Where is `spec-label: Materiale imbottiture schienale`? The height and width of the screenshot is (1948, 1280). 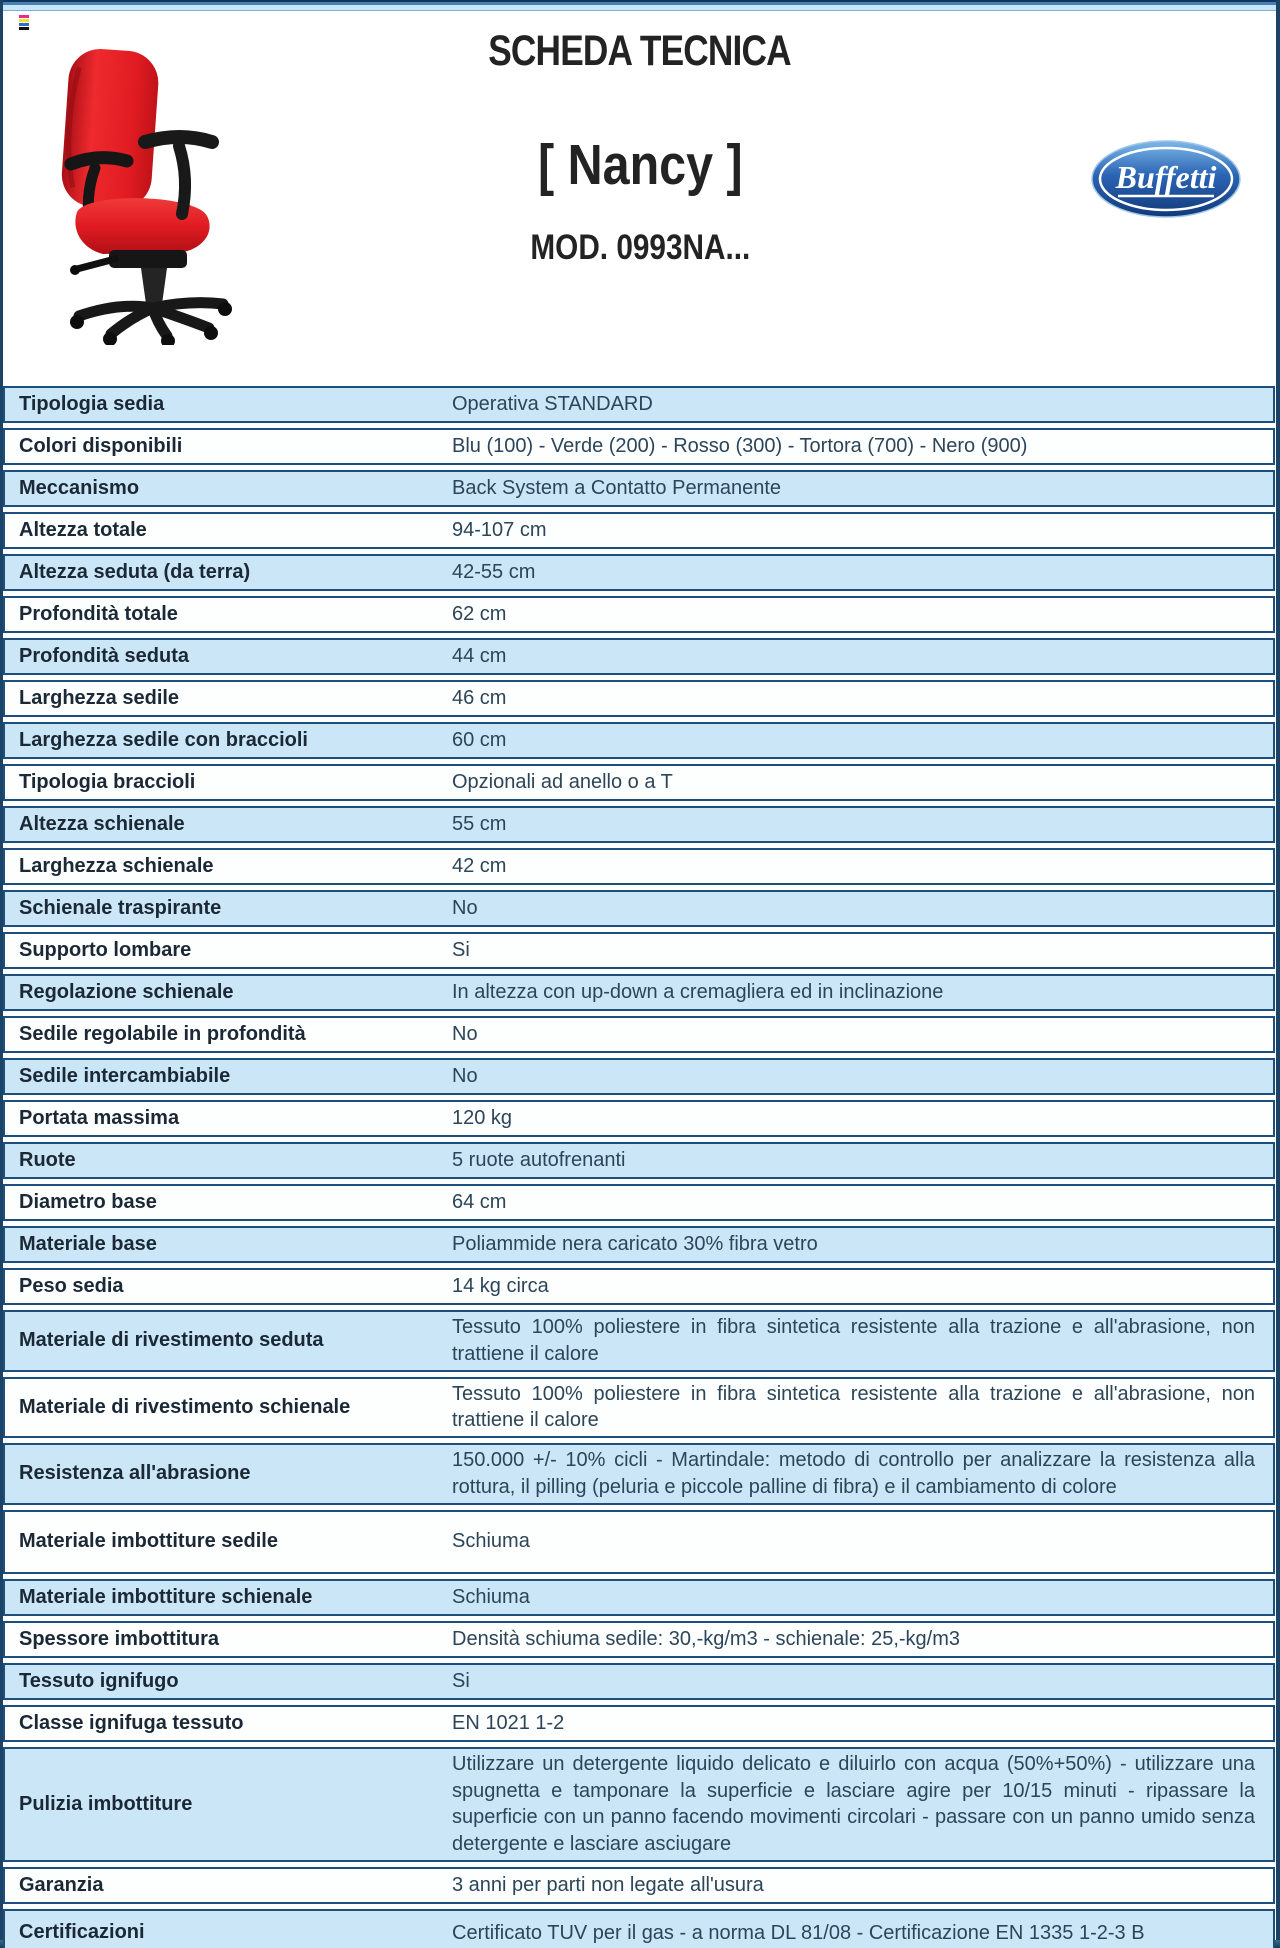 spec-label: Materiale imbottiture schienale is located at coordinates (166, 1596).